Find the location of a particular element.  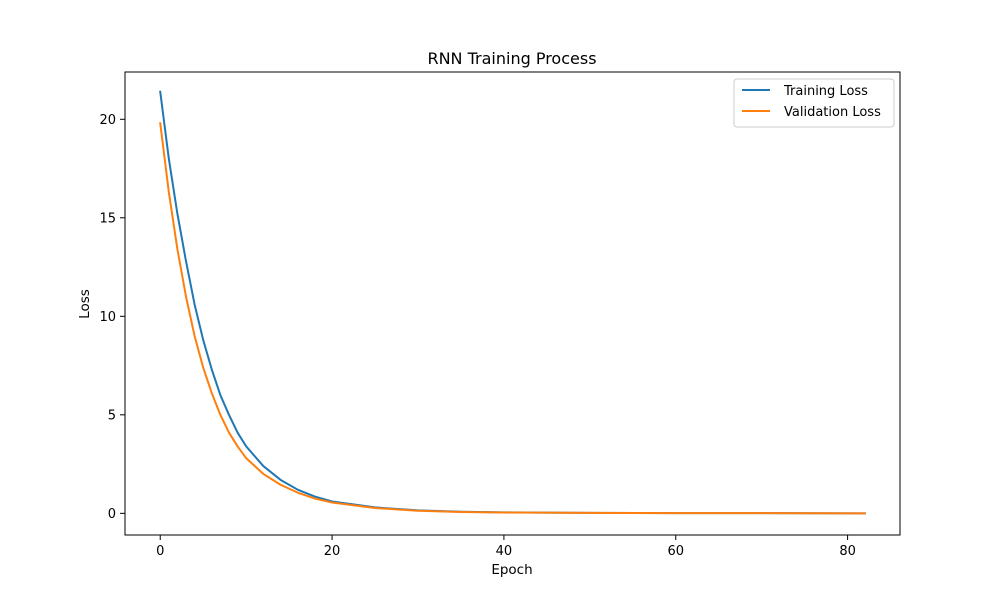

x-tick-label-4: 80 is located at coordinates (847, 551).